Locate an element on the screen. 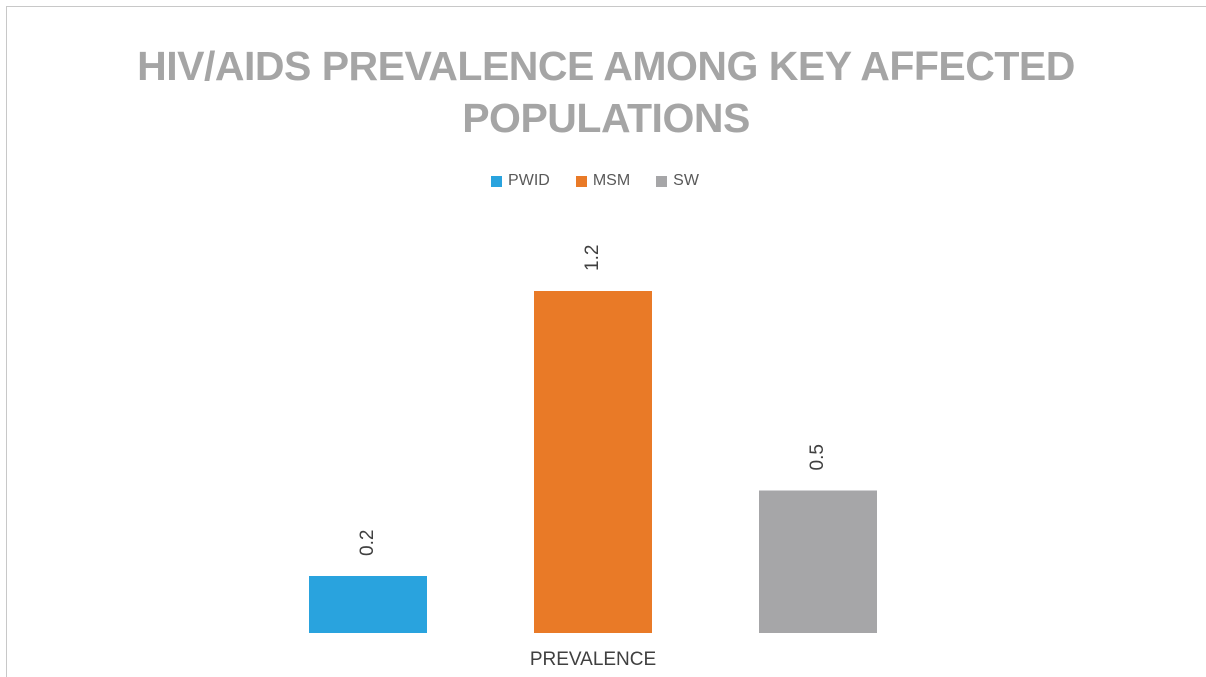 This screenshot has height=677, width=1206. legend-swatch-sw is located at coordinates (662, 181).